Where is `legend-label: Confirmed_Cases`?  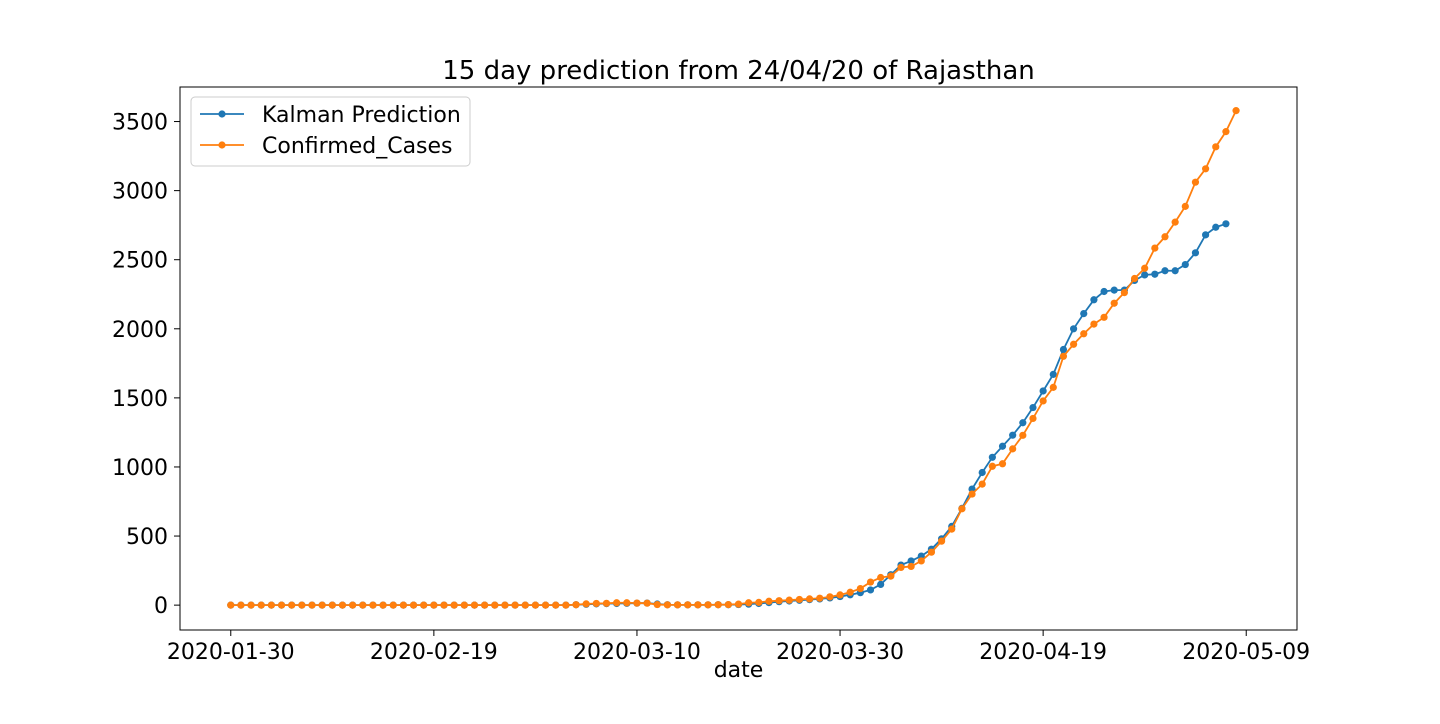
legend-label: Confirmed_Cases is located at coordinates (357, 146).